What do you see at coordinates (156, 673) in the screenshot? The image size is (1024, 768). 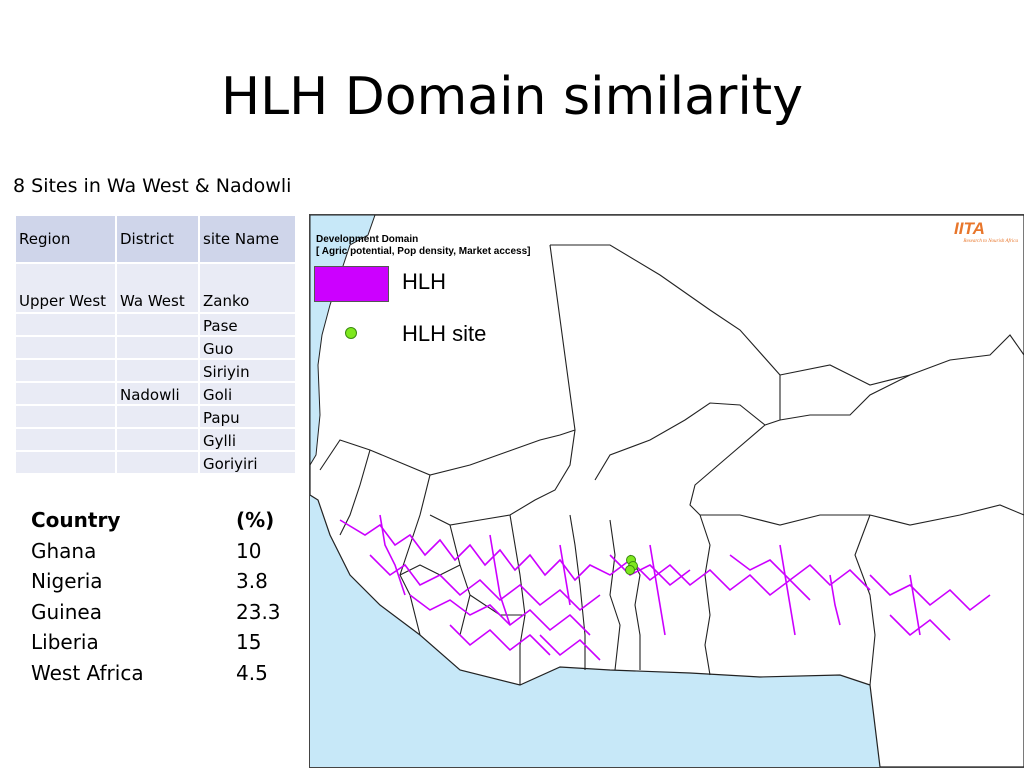 I see `list-item: West Africa 4.5` at bounding box center [156, 673].